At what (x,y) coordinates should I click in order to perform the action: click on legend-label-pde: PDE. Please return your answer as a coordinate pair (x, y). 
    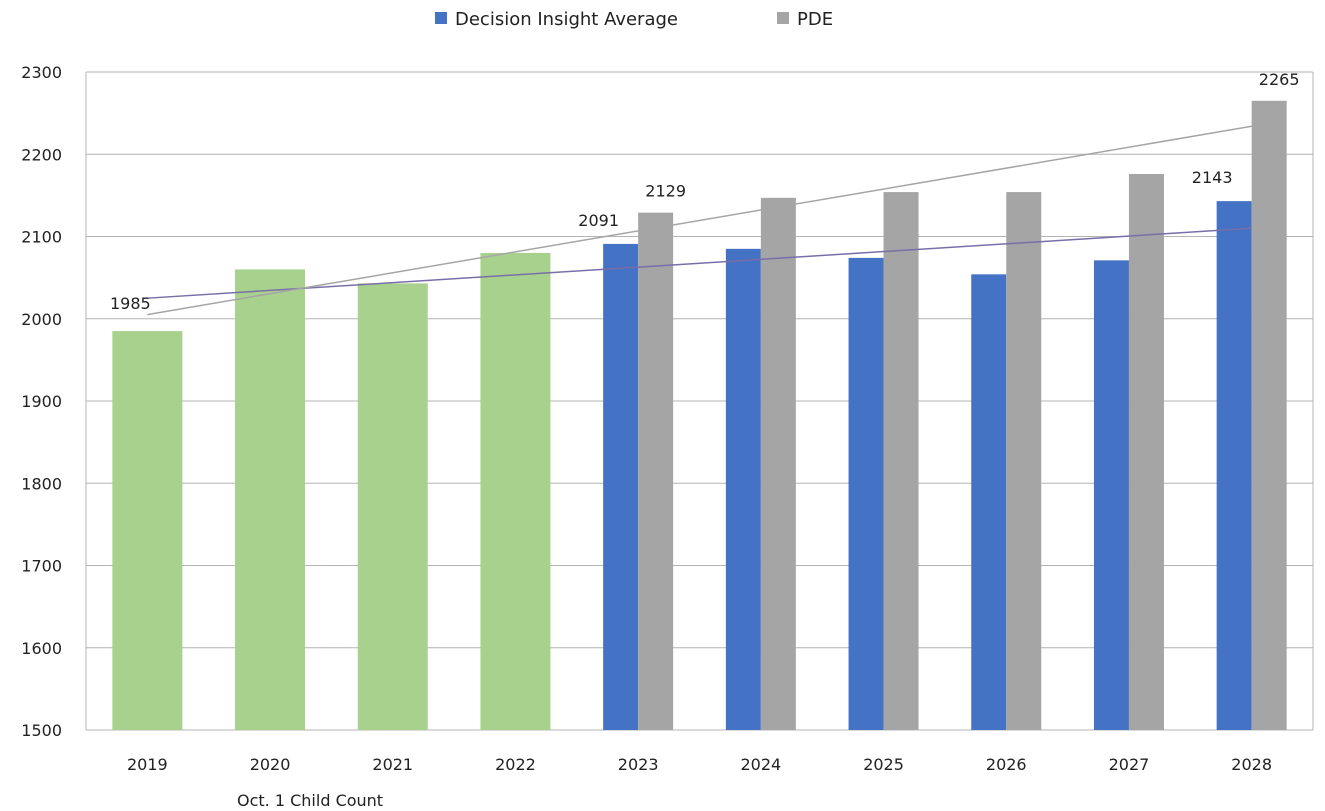
    Looking at the image, I should click on (815, 19).